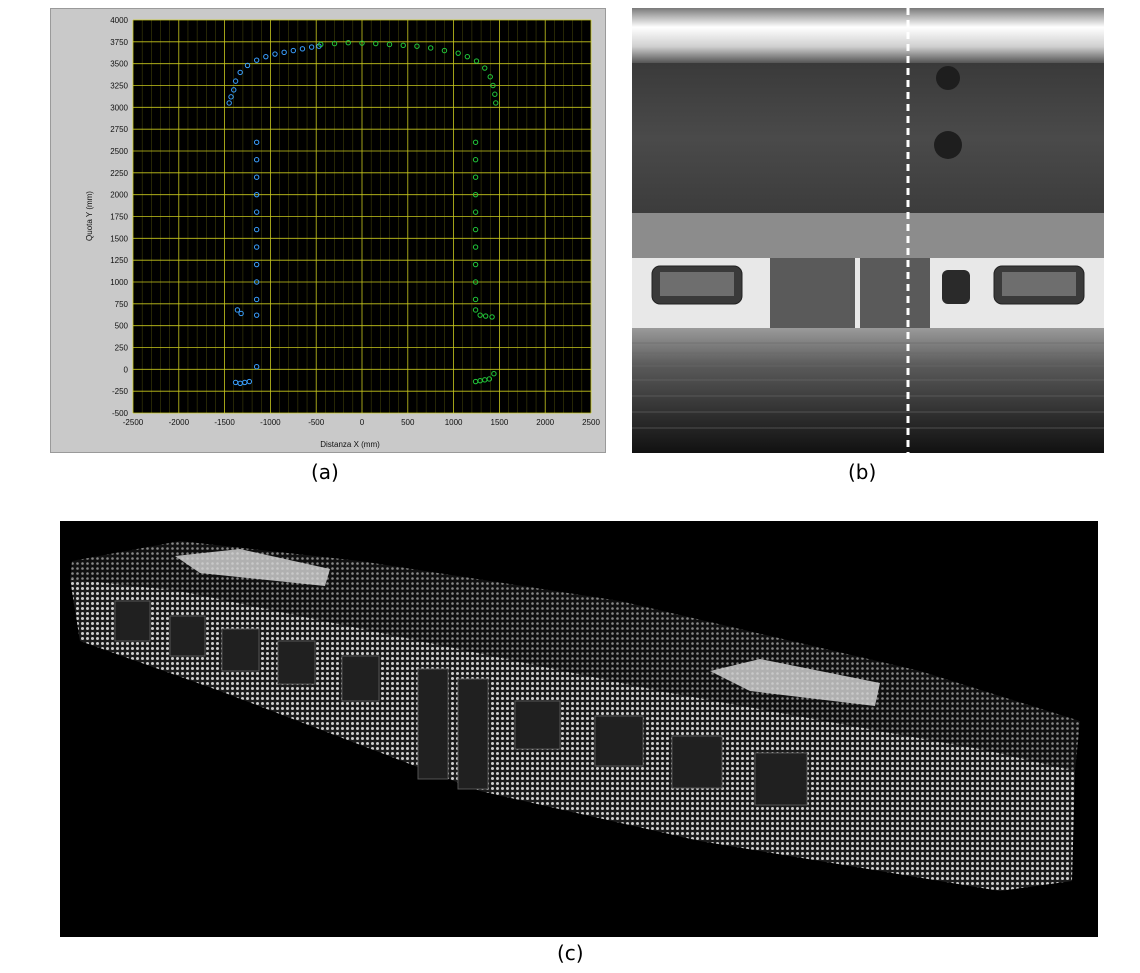  What do you see at coordinates (119, 86) in the screenshot?
I see `y-tick-label: 3250` at bounding box center [119, 86].